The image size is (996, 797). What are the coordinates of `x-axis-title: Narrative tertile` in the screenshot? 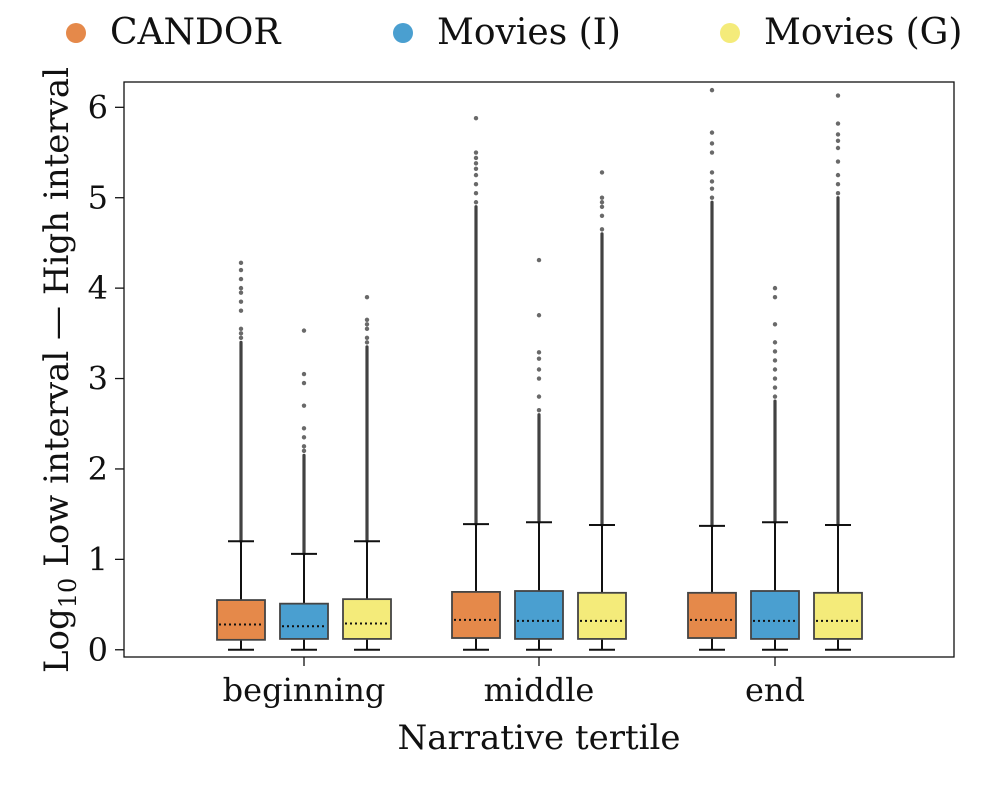 It's located at (538, 738).